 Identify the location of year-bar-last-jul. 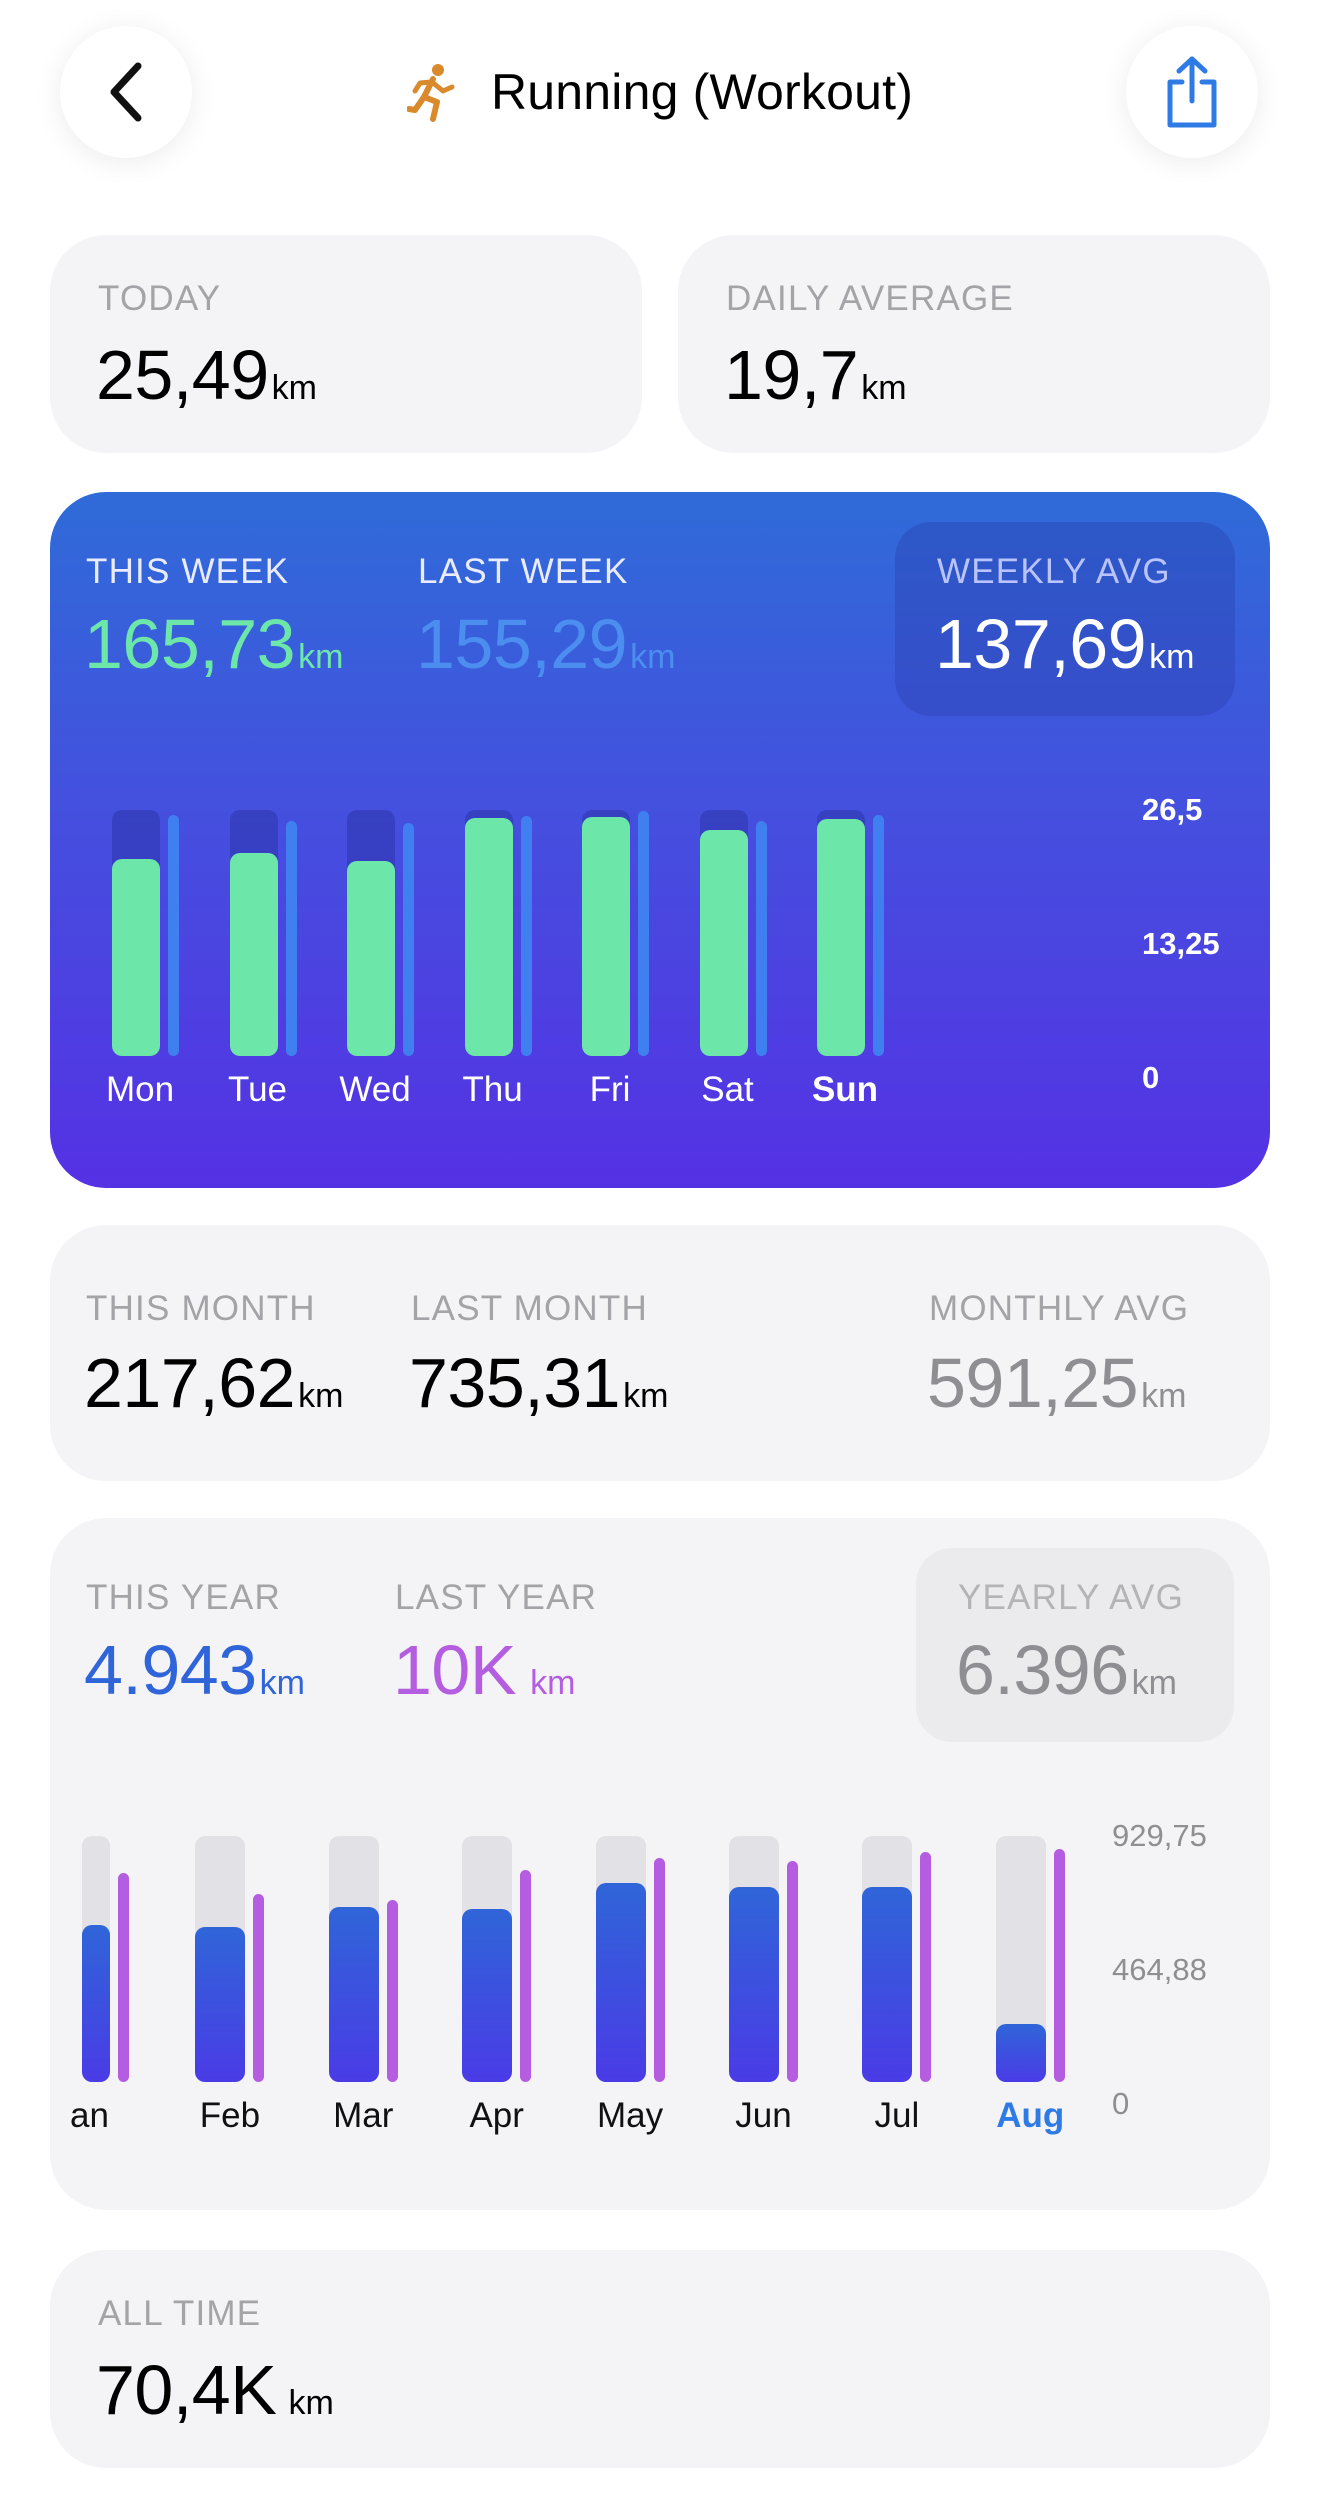
(926, 1967).